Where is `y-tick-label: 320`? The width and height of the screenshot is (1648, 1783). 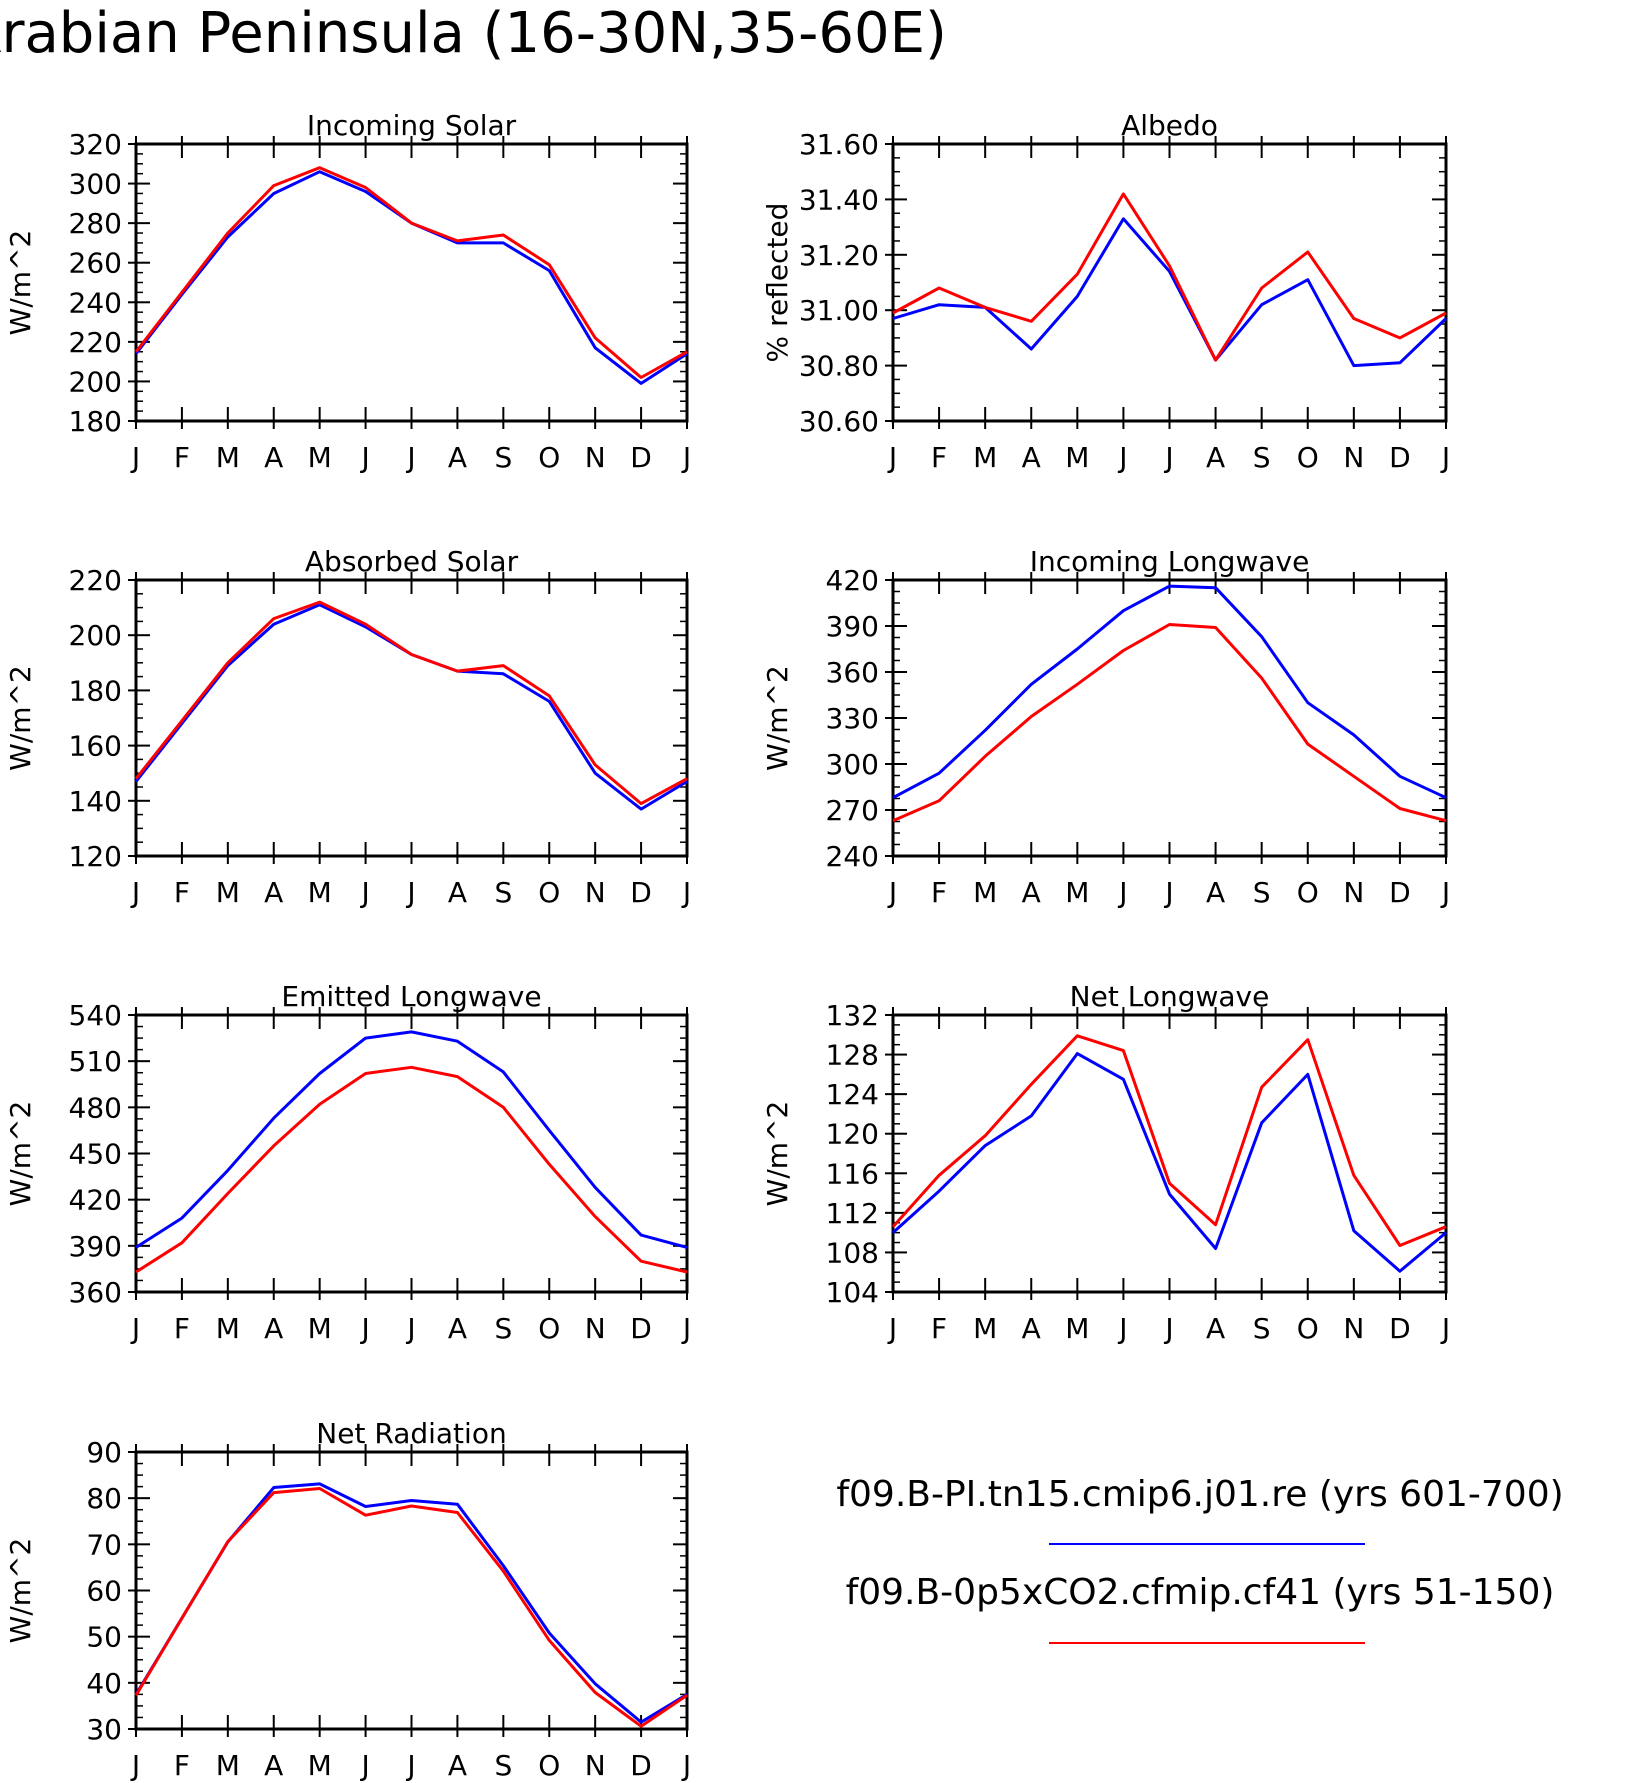 y-tick-label: 320 is located at coordinates (95, 144).